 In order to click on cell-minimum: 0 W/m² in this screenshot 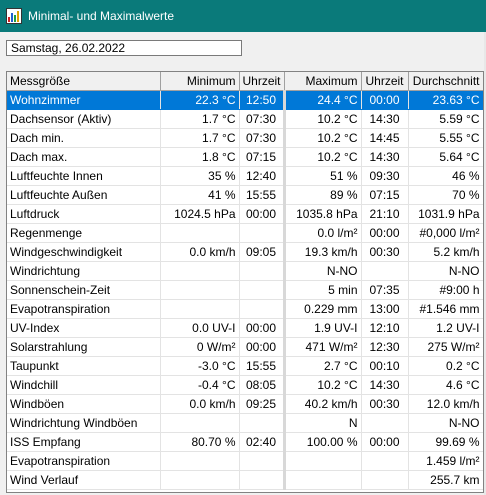, I will do `click(200, 347)`.